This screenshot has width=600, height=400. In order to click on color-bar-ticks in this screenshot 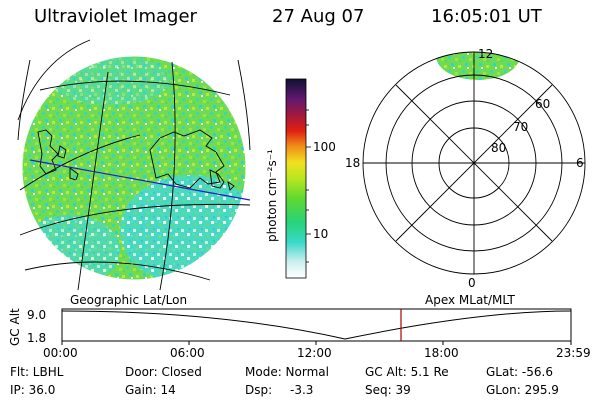, I will do `click(308, 186)`.